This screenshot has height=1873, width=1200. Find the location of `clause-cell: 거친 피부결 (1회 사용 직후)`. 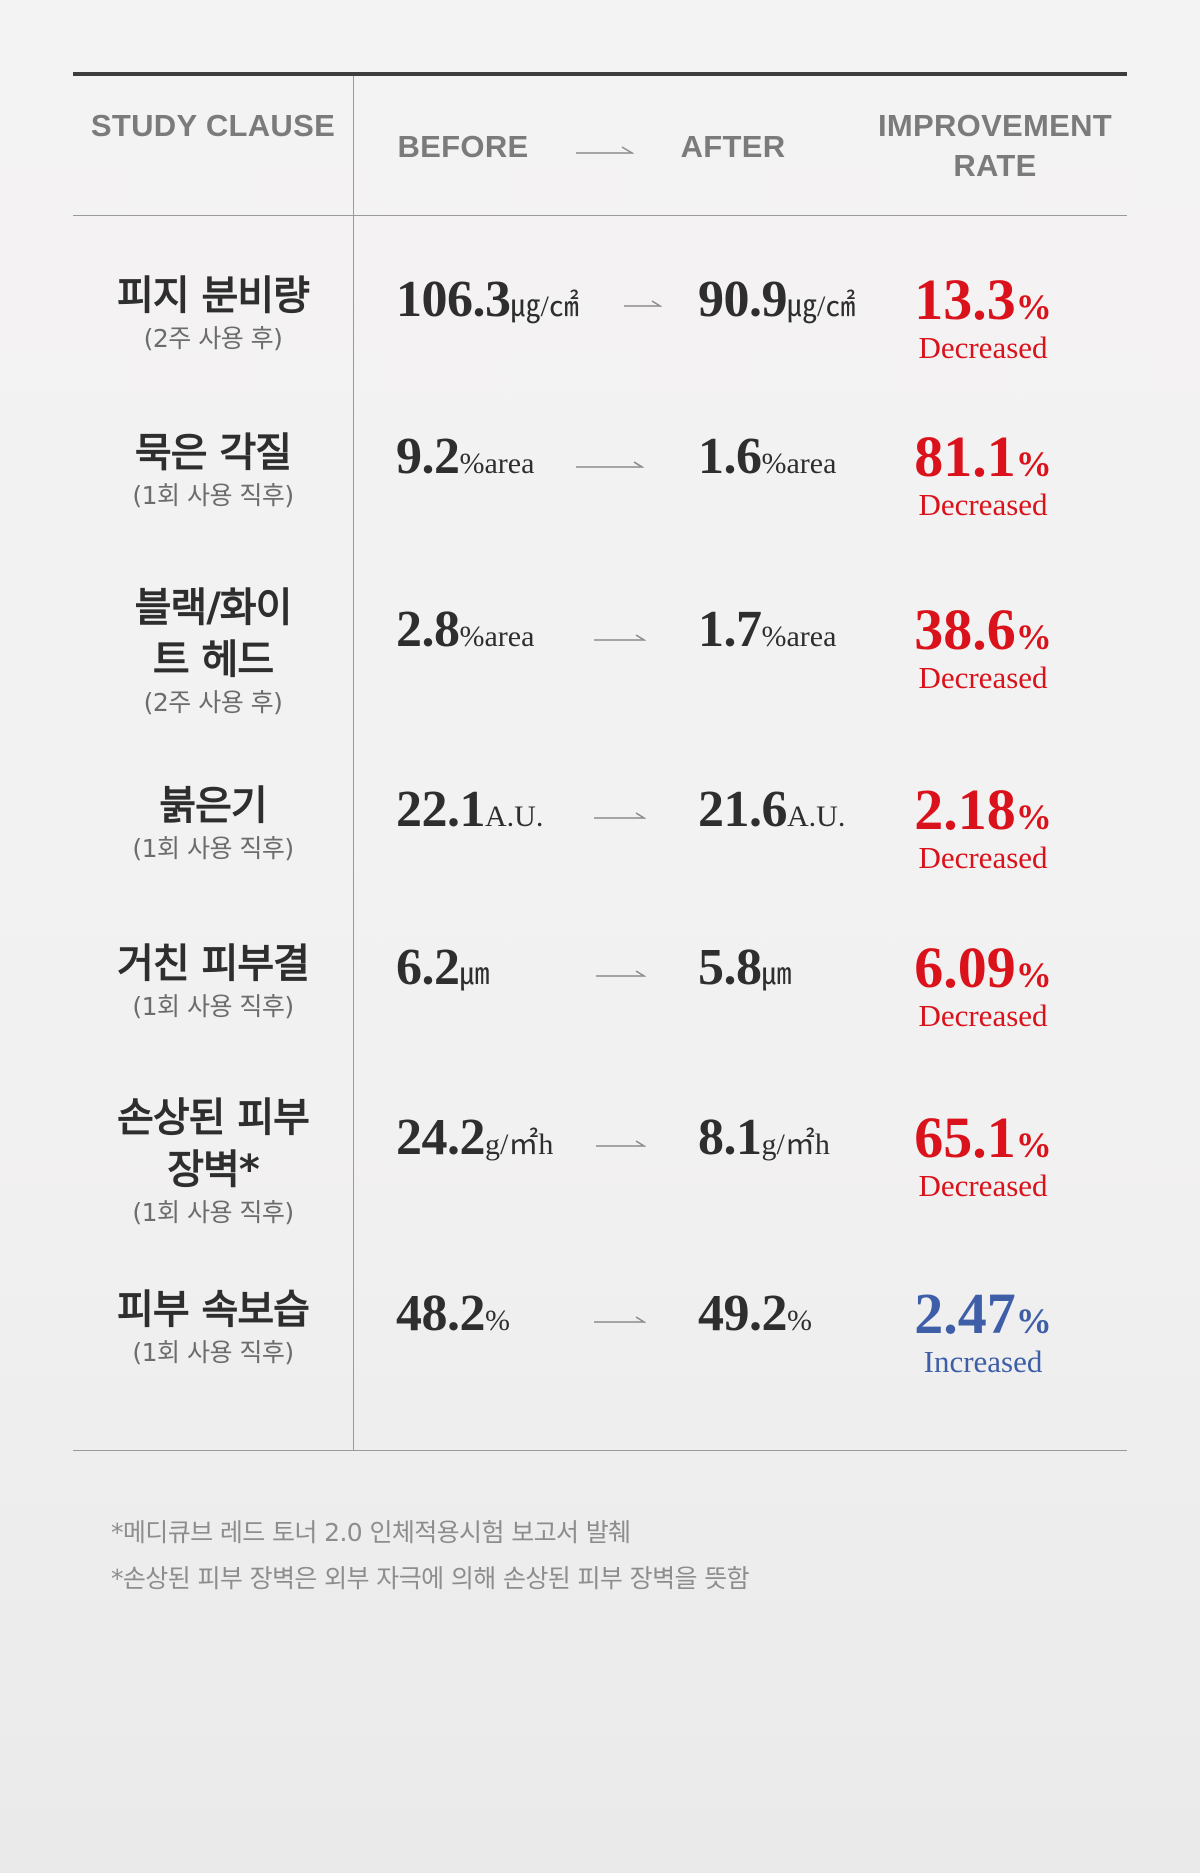

clause-cell: 거친 피부결 (1회 사용 직후) is located at coordinates (213, 981).